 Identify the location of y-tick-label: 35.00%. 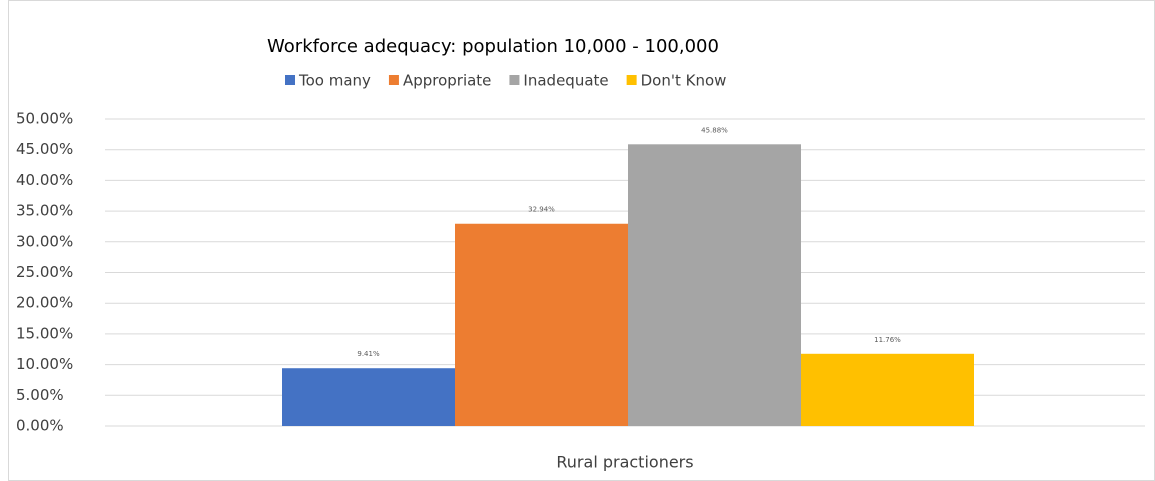
(44, 211).